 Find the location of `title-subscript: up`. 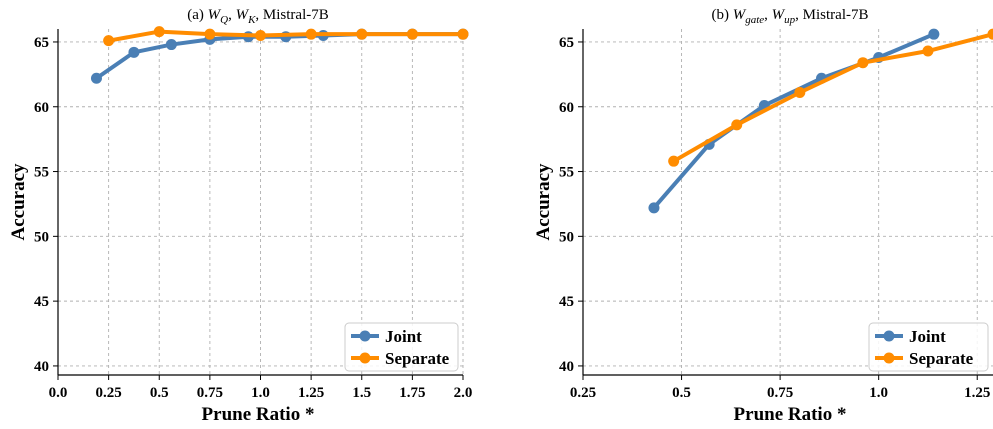

title-subscript: up is located at coordinates (790, 20).